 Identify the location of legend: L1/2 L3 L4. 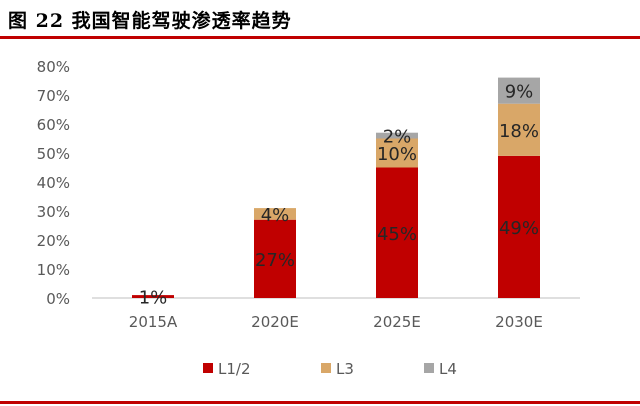
(330, 369).